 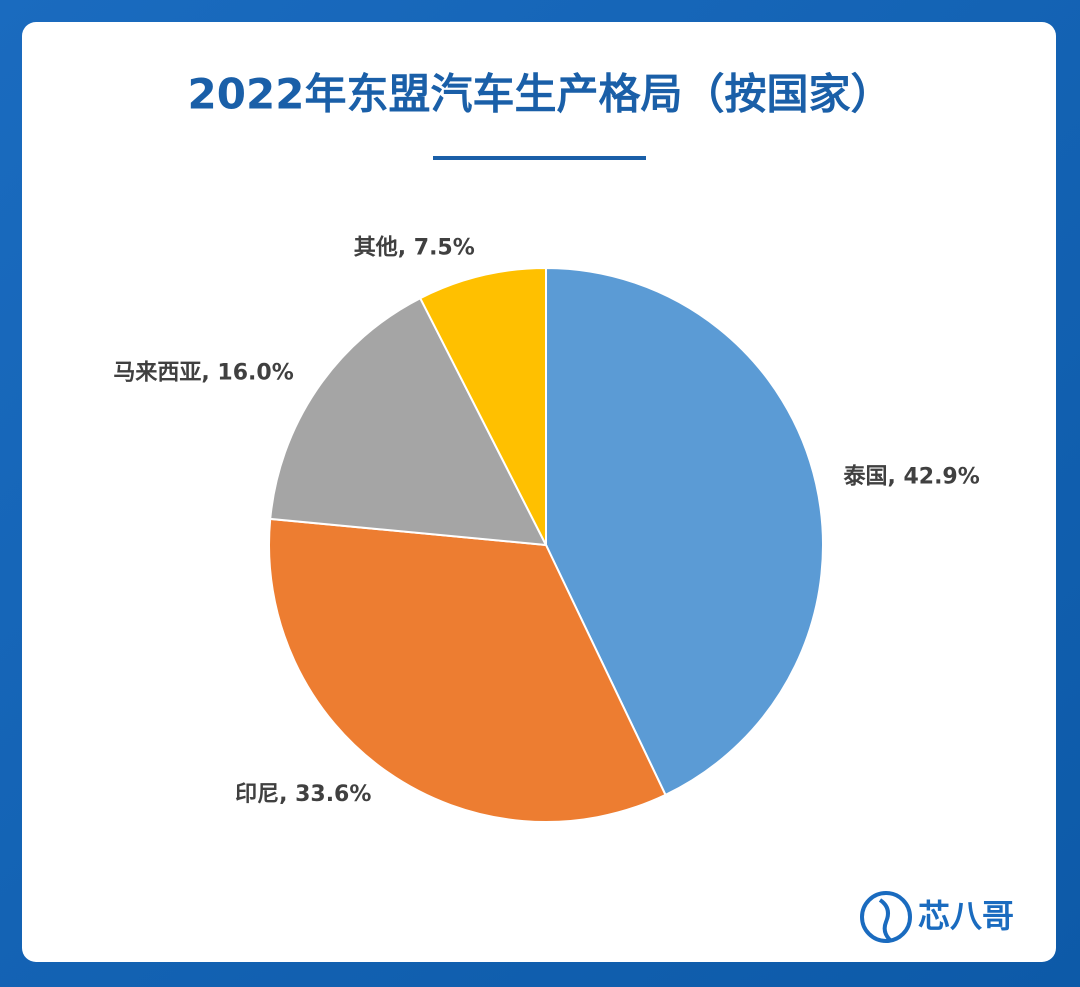 I want to click on data-label: 泰国, 42.9%, so click(x=910, y=477).